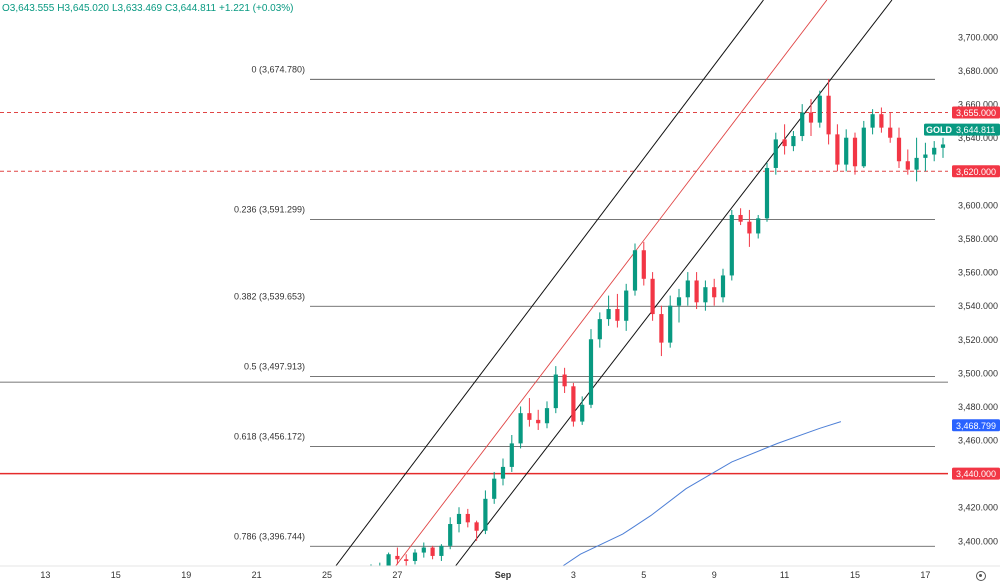  What do you see at coordinates (978, 273) in the screenshot?
I see `price-tick-label-8: 3,560.000` at bounding box center [978, 273].